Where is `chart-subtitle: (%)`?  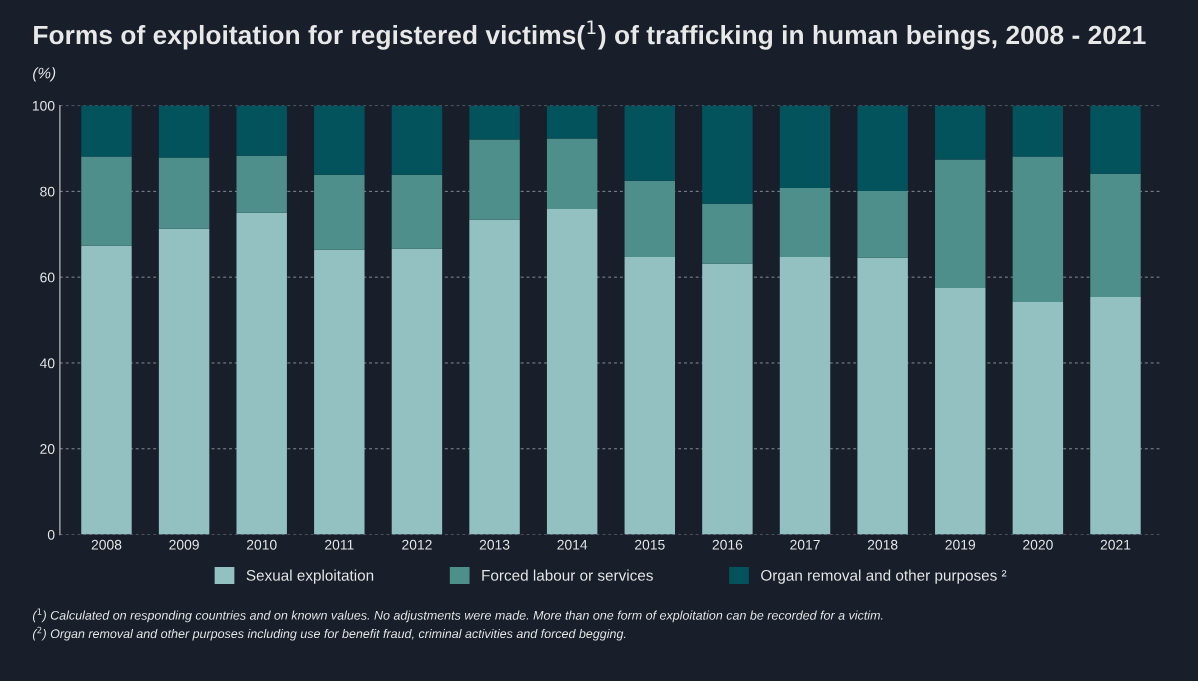
chart-subtitle: (%) is located at coordinates (44, 74).